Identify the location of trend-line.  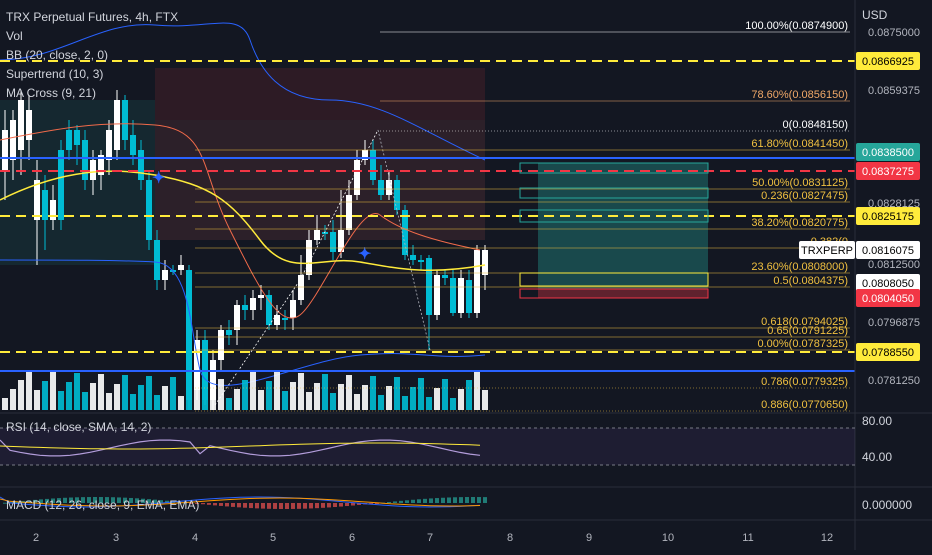
(404, 240).